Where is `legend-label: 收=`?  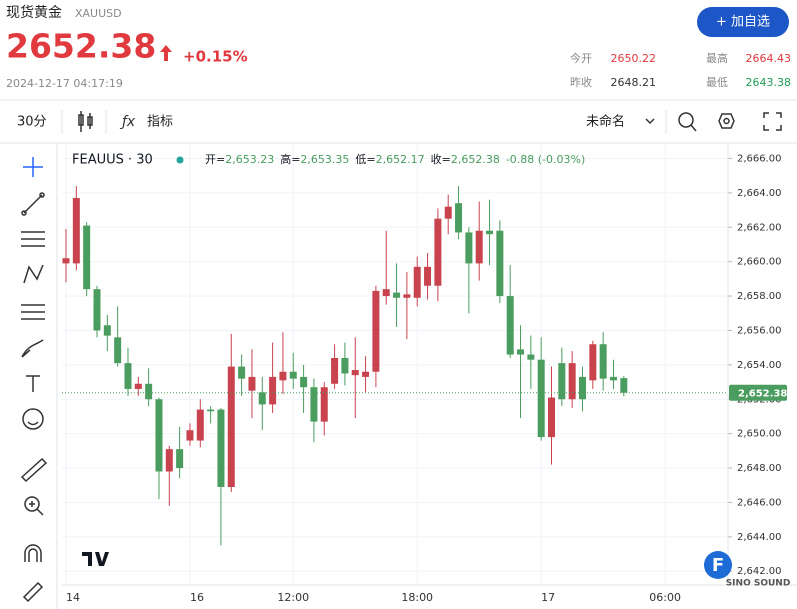
legend-label: 收= is located at coordinates (441, 159).